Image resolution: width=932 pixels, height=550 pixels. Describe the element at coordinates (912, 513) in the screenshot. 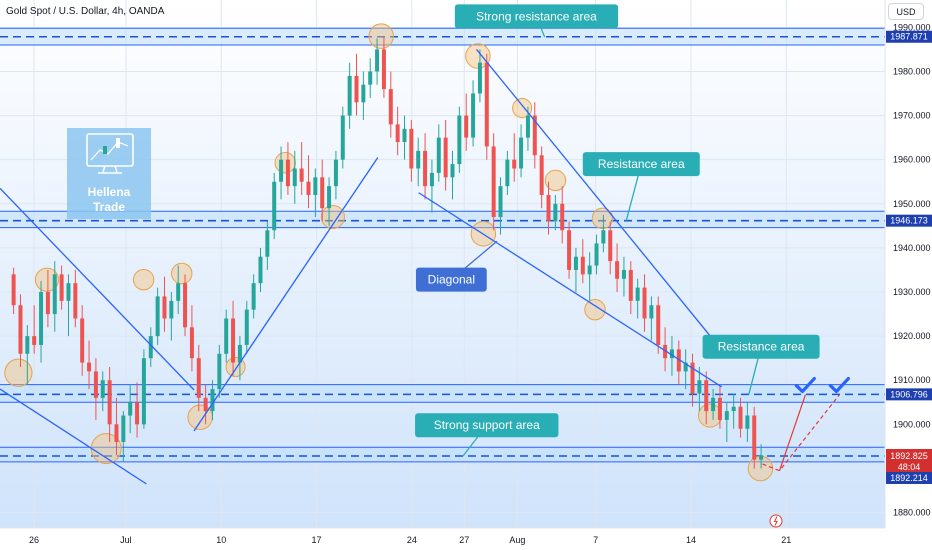

I see `price-tick-label: 1880.000` at that location.